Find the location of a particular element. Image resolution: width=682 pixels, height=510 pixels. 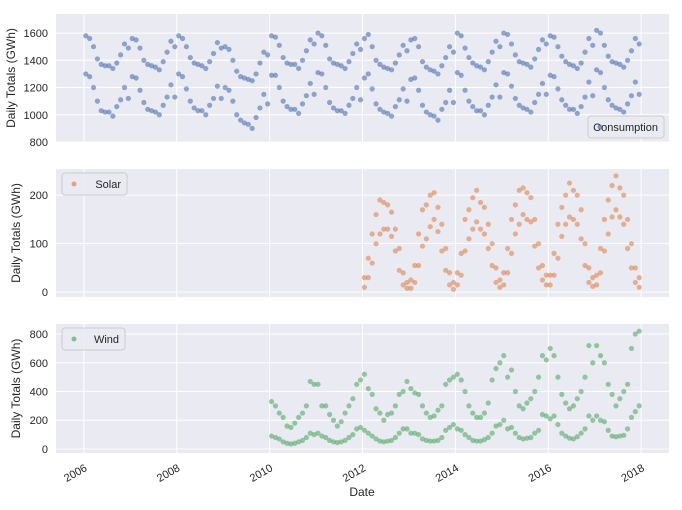

legend-marker is located at coordinates (74, 184).